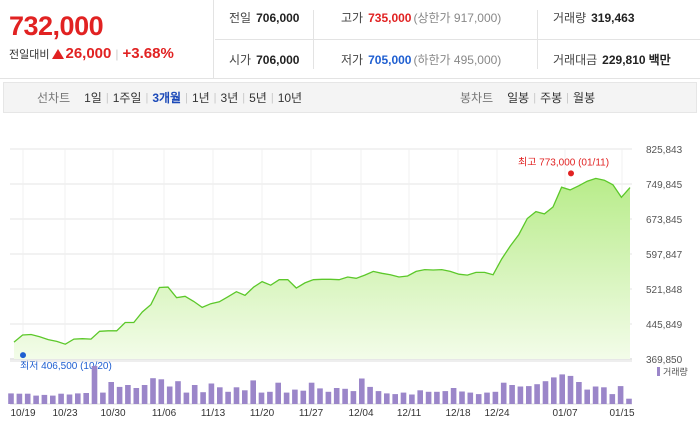  I want to click on stats-col-divider, so click(537, 39).